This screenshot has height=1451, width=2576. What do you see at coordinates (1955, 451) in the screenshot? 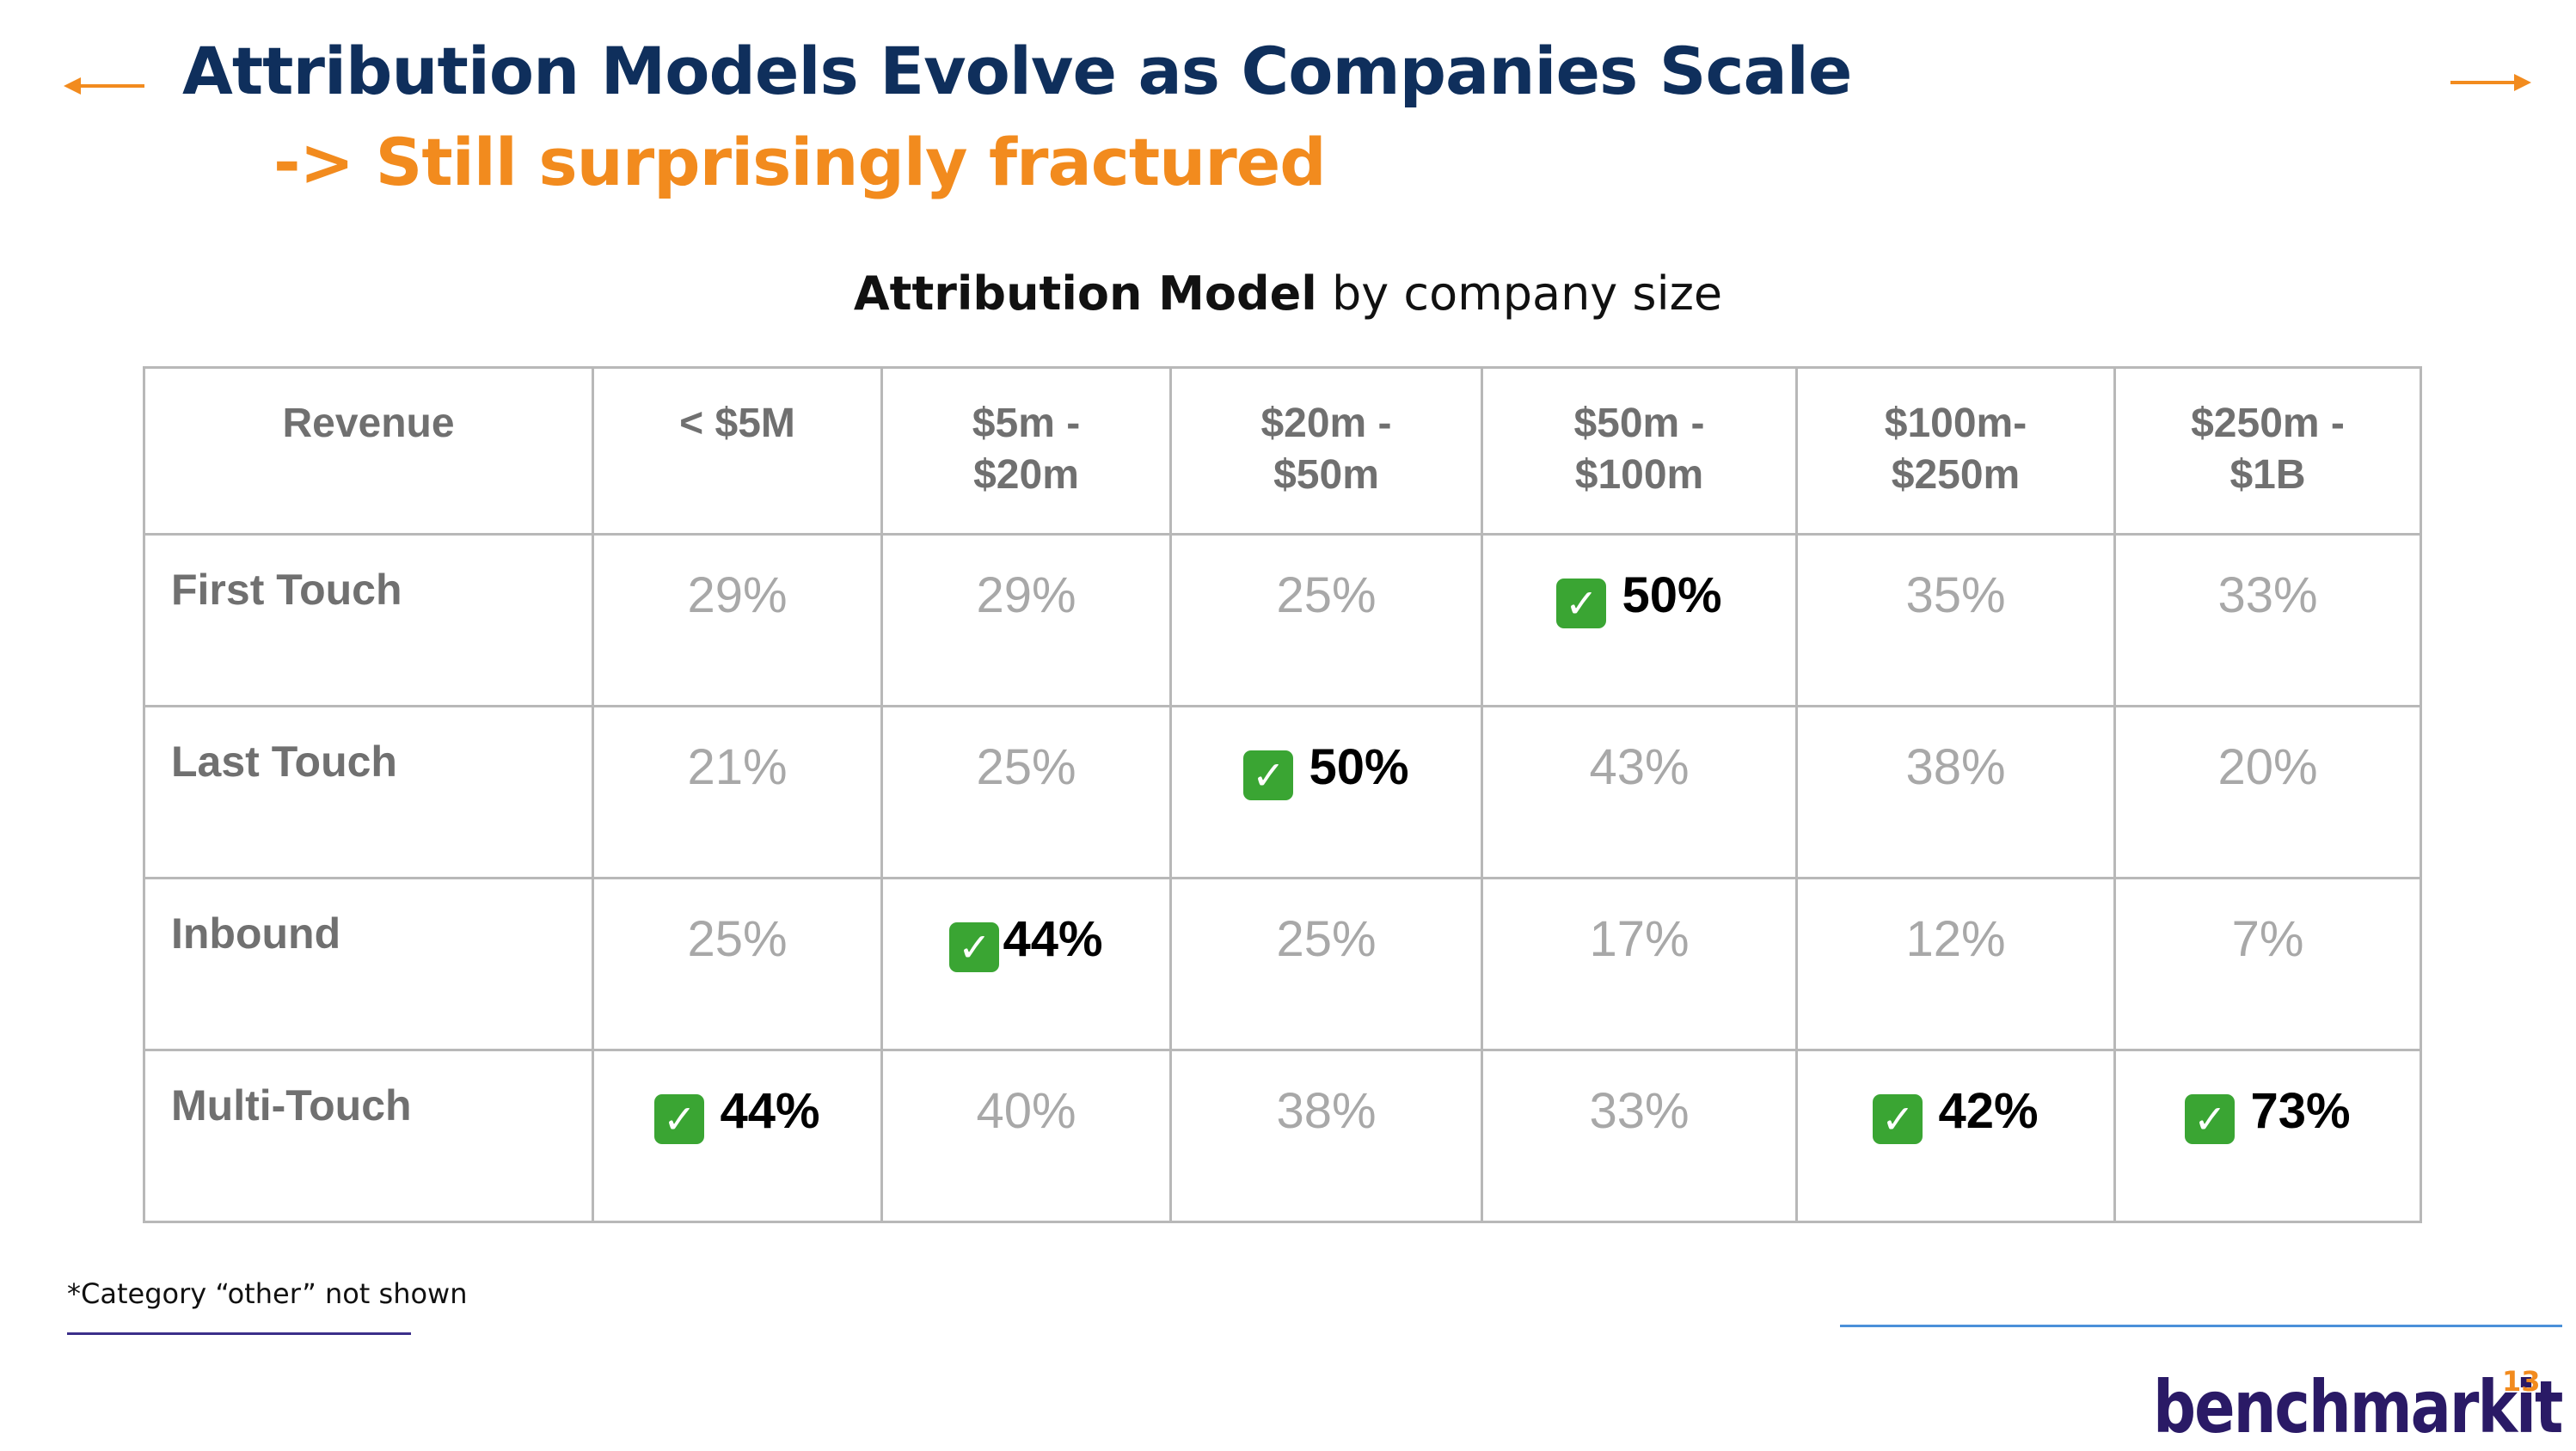
I see `column-header: $100m- $250m` at bounding box center [1955, 451].